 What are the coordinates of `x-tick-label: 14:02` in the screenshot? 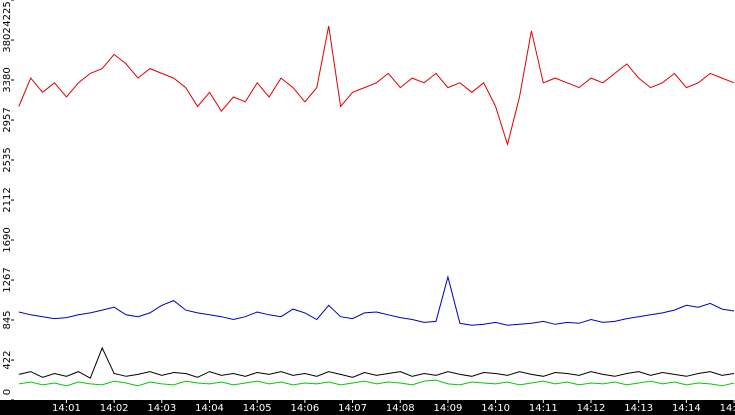 It's located at (114, 408).